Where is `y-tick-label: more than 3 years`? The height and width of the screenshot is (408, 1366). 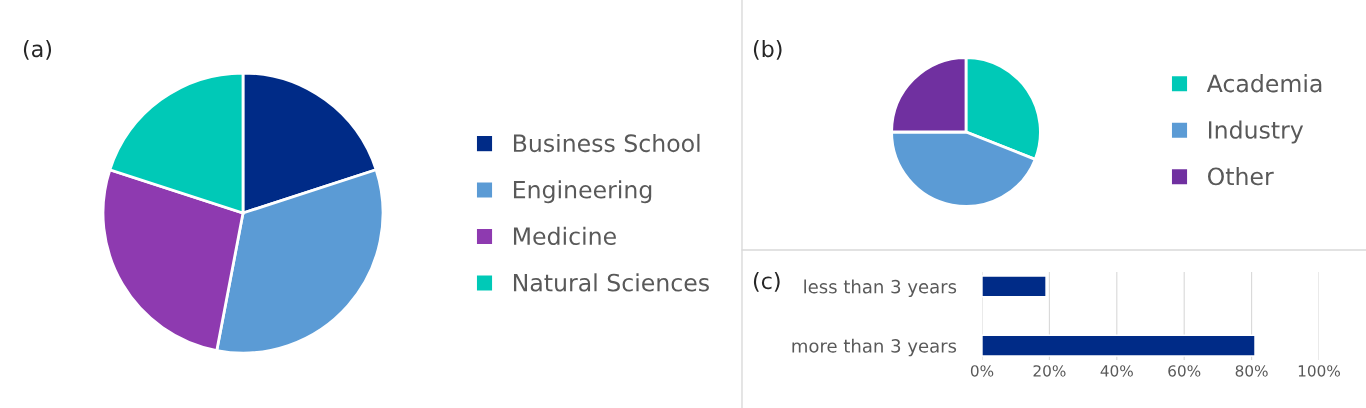 y-tick-label: more than 3 years is located at coordinates (874, 347).